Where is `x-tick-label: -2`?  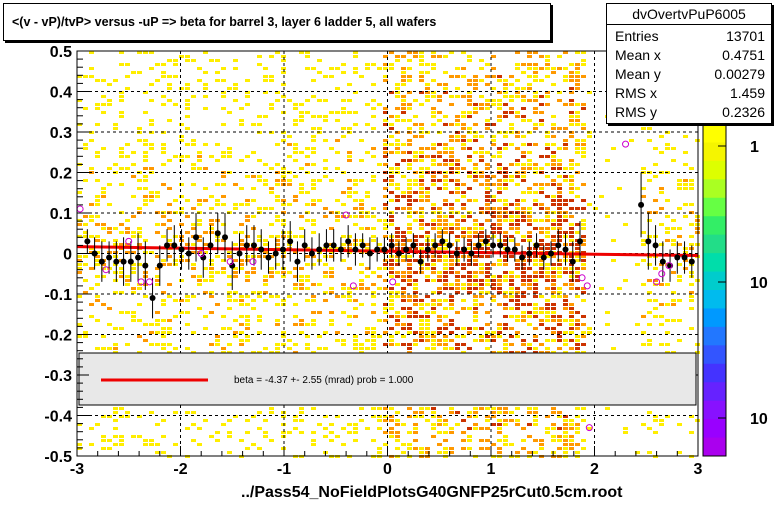 x-tick-label: -2 is located at coordinates (180, 469).